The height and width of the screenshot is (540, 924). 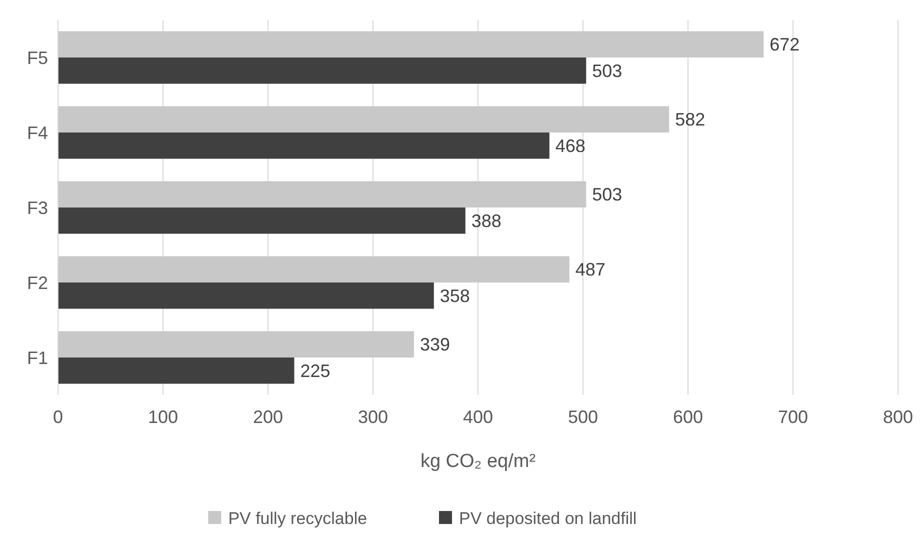 What do you see at coordinates (315, 370) in the screenshot?
I see `data-label: 225` at bounding box center [315, 370].